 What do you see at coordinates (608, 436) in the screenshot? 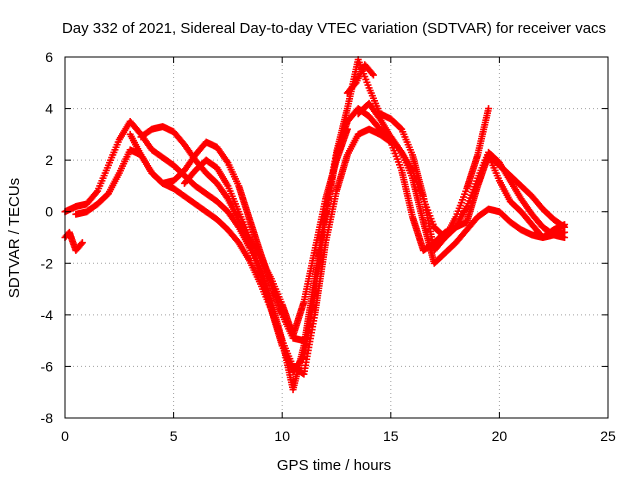
I see `x-tick-label: 25` at bounding box center [608, 436].